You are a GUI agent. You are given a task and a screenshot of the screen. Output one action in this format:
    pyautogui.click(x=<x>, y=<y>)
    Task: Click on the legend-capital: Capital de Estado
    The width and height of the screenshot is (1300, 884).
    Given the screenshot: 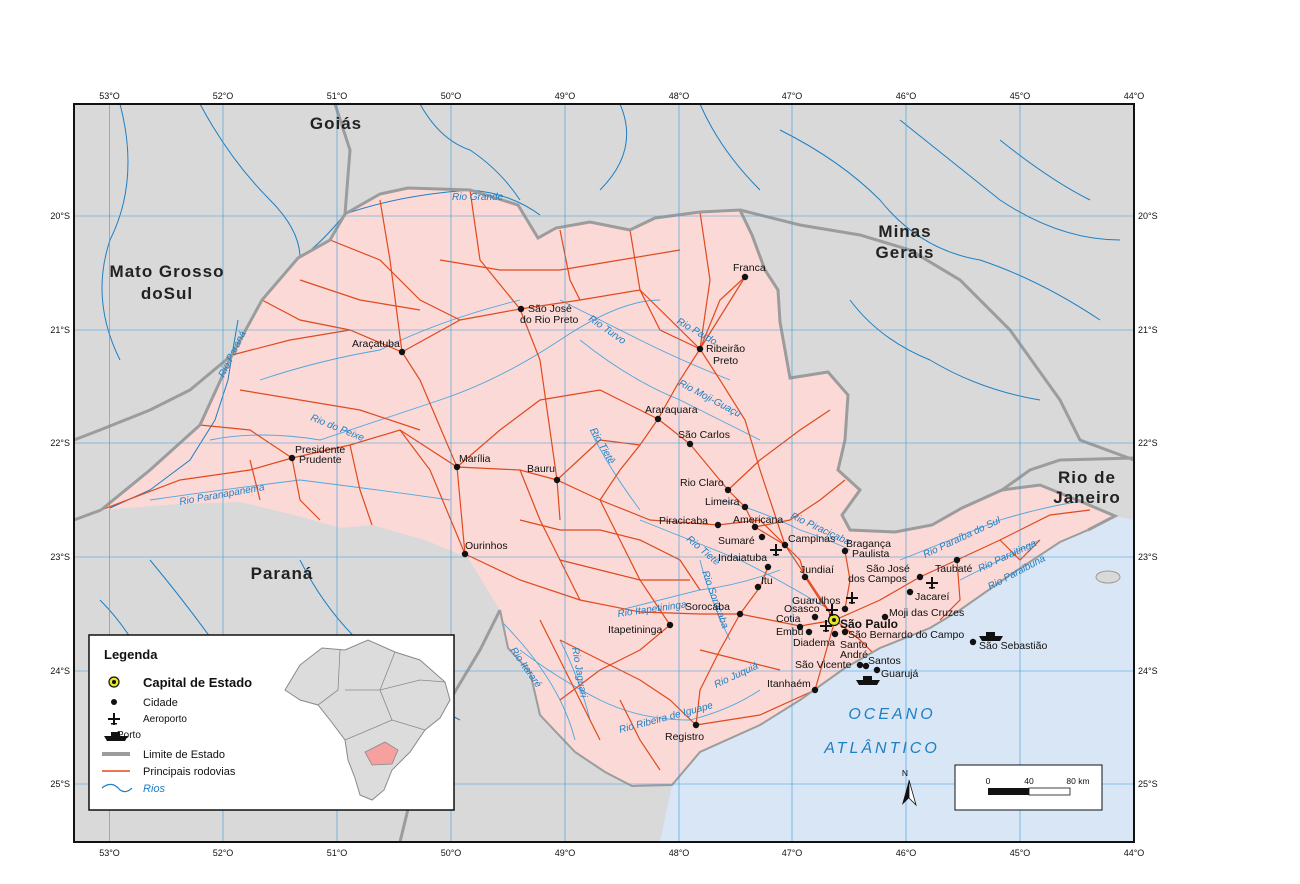 What is the action you would take?
    pyautogui.click(x=197, y=682)
    